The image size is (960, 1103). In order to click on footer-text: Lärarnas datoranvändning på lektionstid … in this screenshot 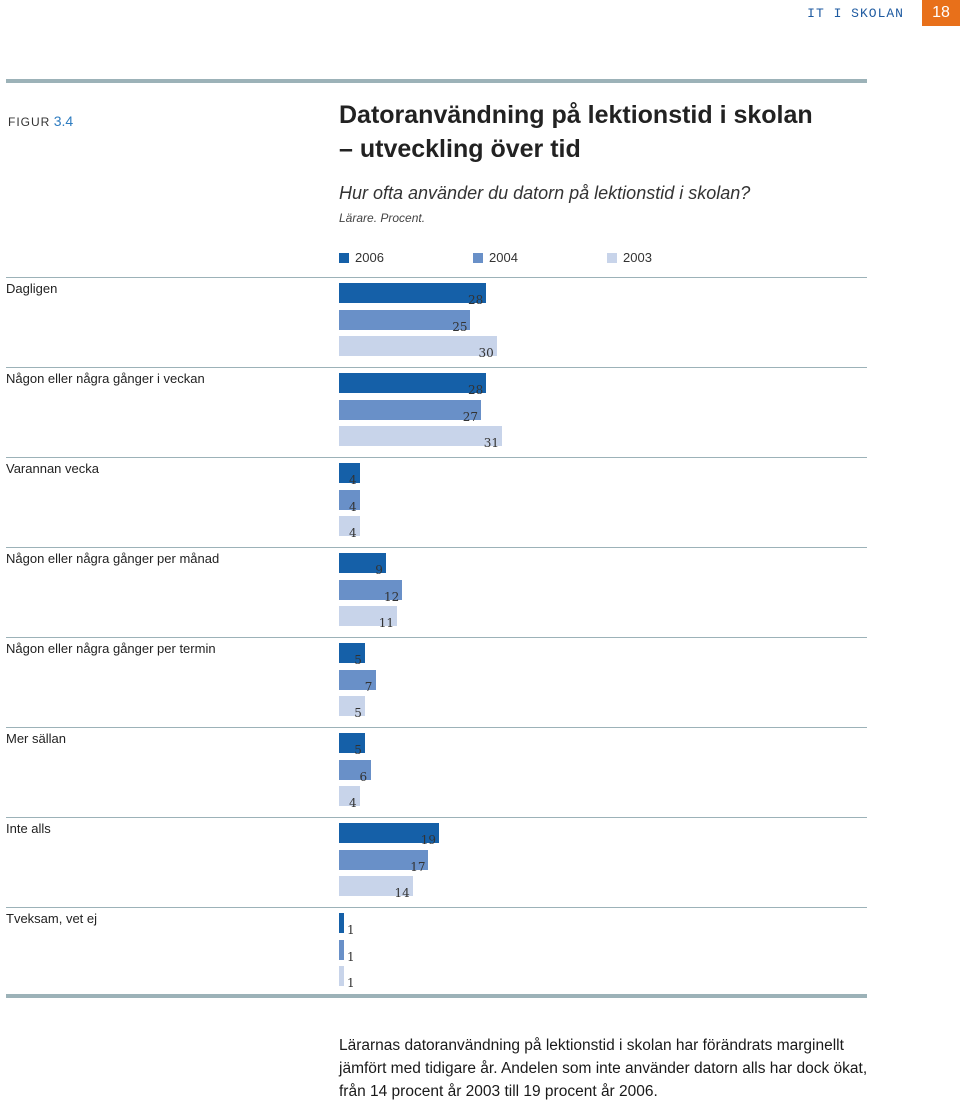, I will do `click(603, 1068)`.